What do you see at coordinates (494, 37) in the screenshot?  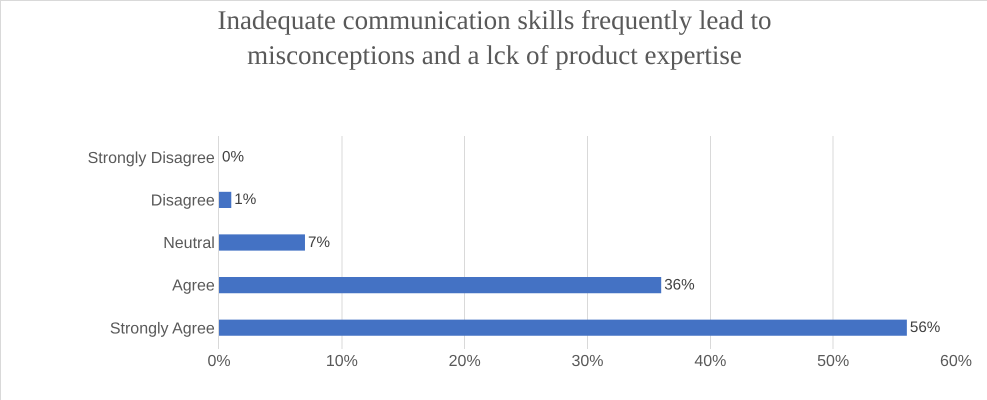 I see `chart-title: Inadequate communication skills frequently lead to misconceptions and a lck of product expertise` at bounding box center [494, 37].